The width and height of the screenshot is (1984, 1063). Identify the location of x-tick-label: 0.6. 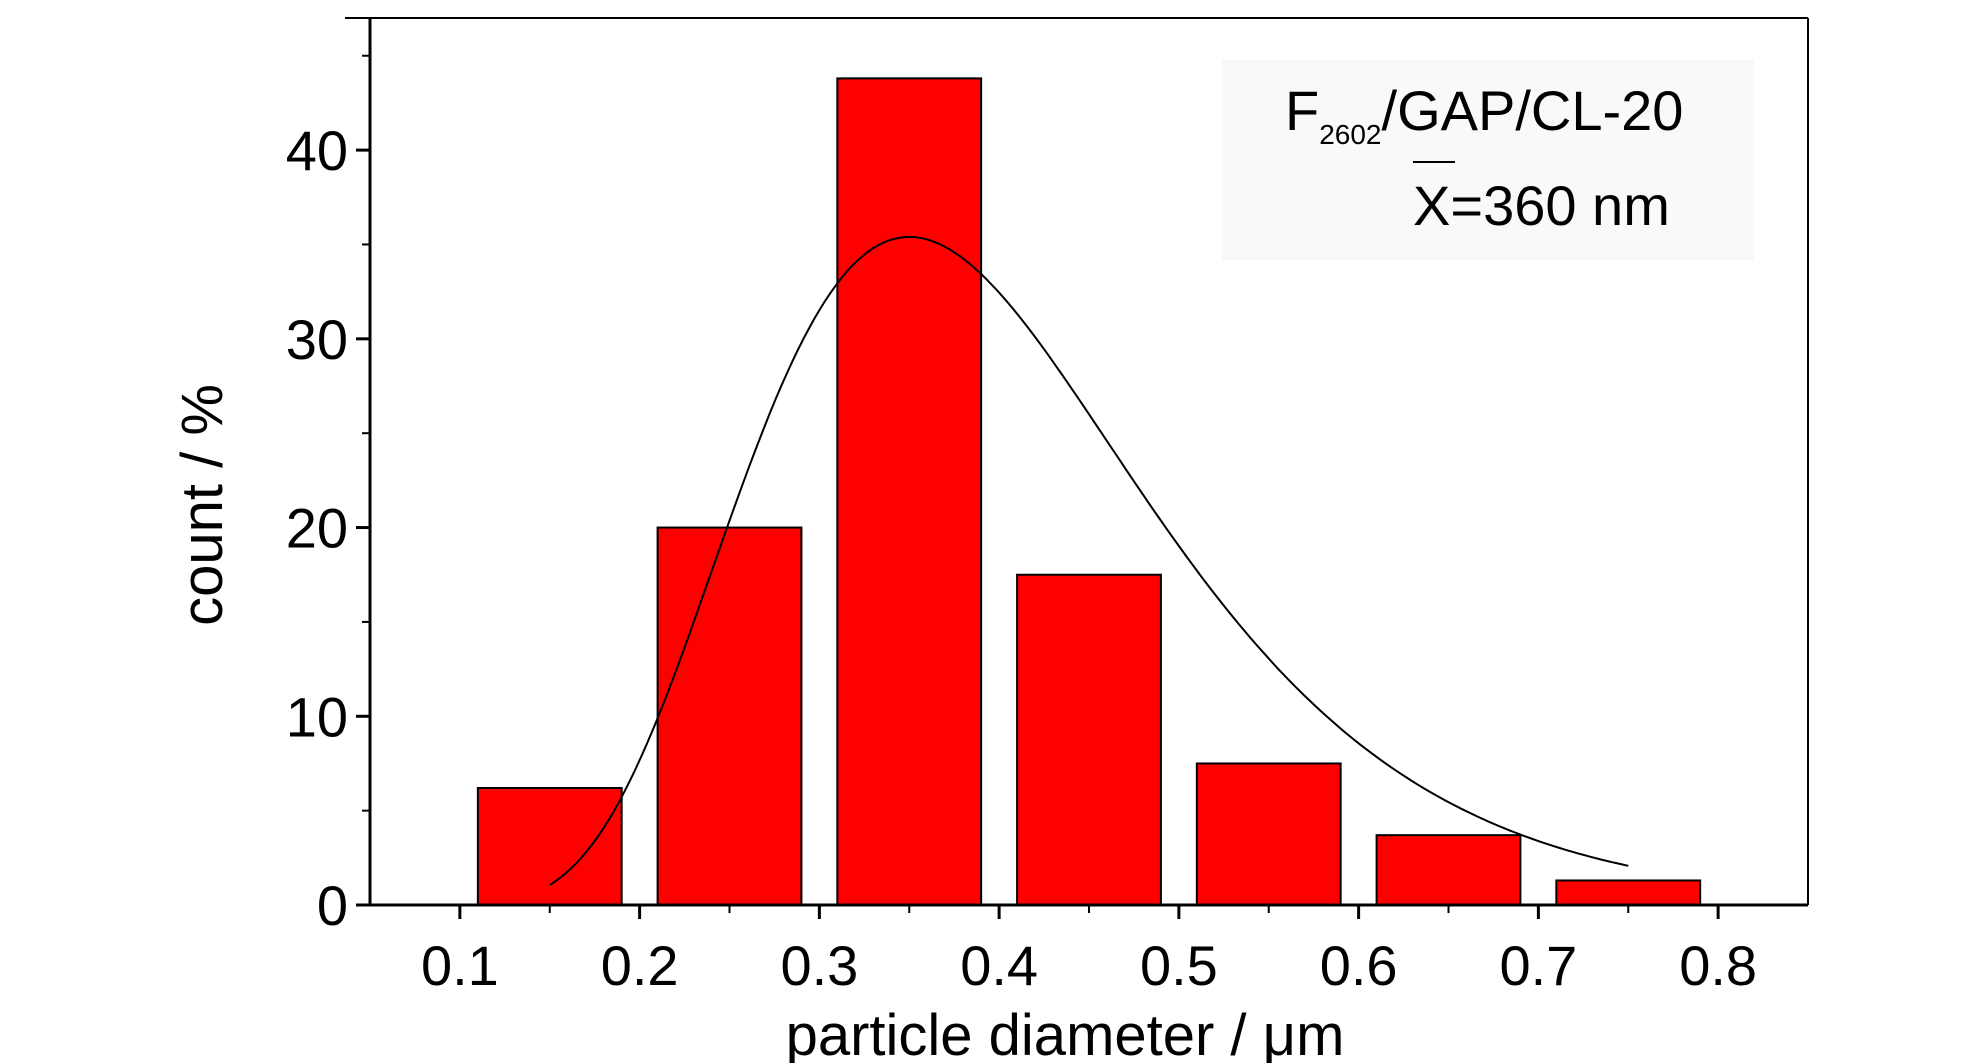
(1359, 965).